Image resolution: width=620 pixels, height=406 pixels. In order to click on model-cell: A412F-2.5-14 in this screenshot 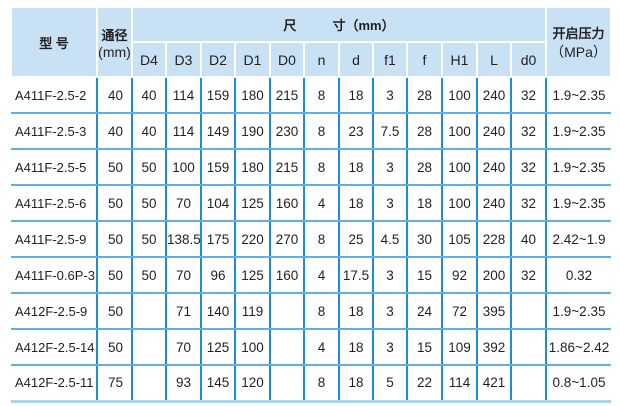, I will do `click(54, 347)`.